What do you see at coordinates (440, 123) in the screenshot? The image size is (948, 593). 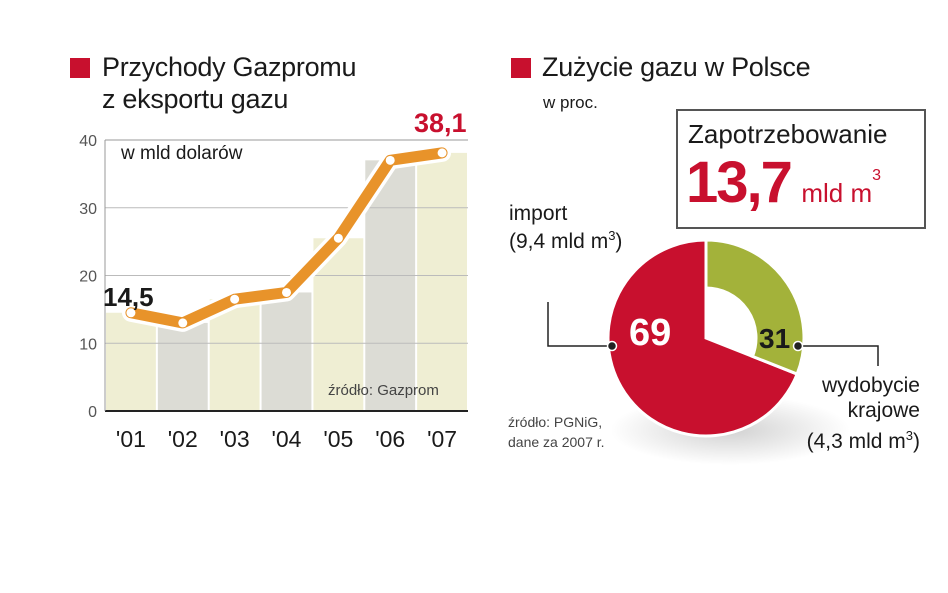 I see `last-value-label: 38,1` at bounding box center [440, 123].